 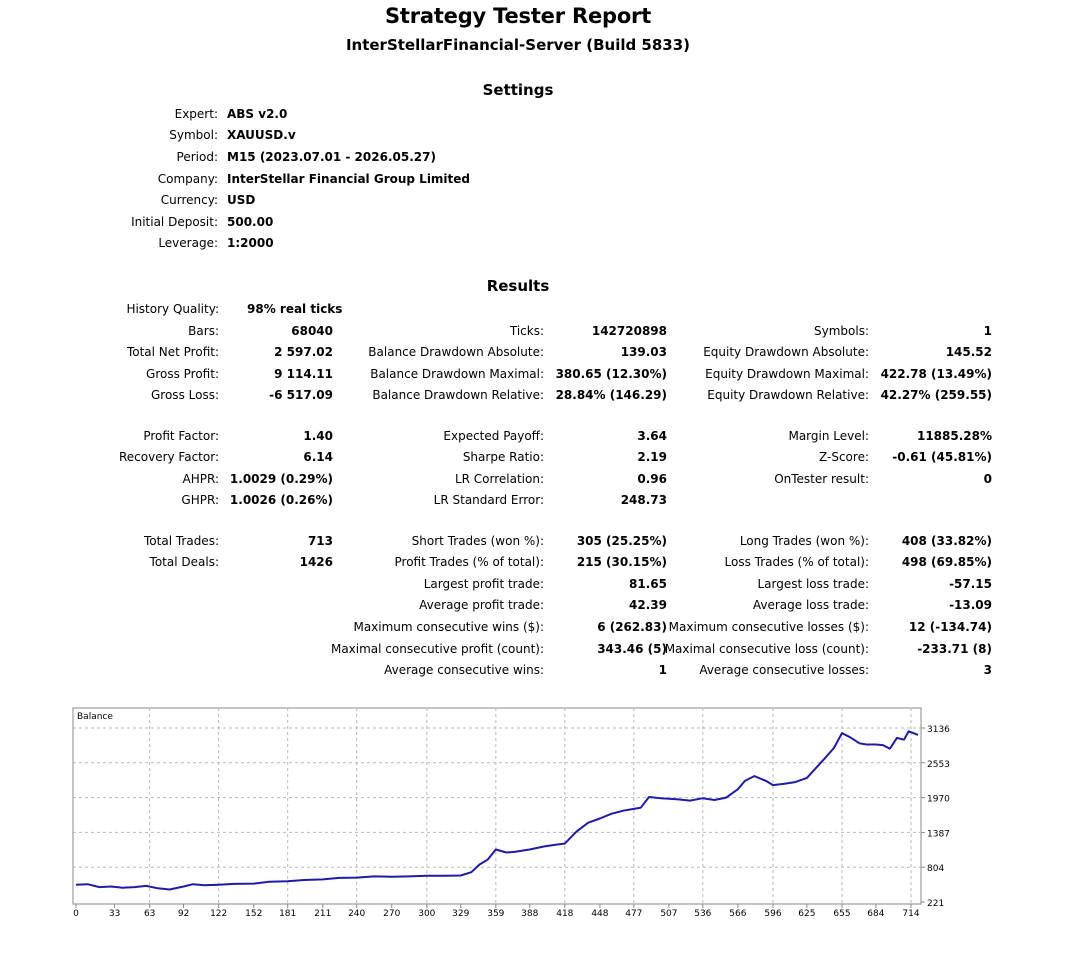 I want to click on result-label: Equity Drawdown Maximal:, so click(x=787, y=374).